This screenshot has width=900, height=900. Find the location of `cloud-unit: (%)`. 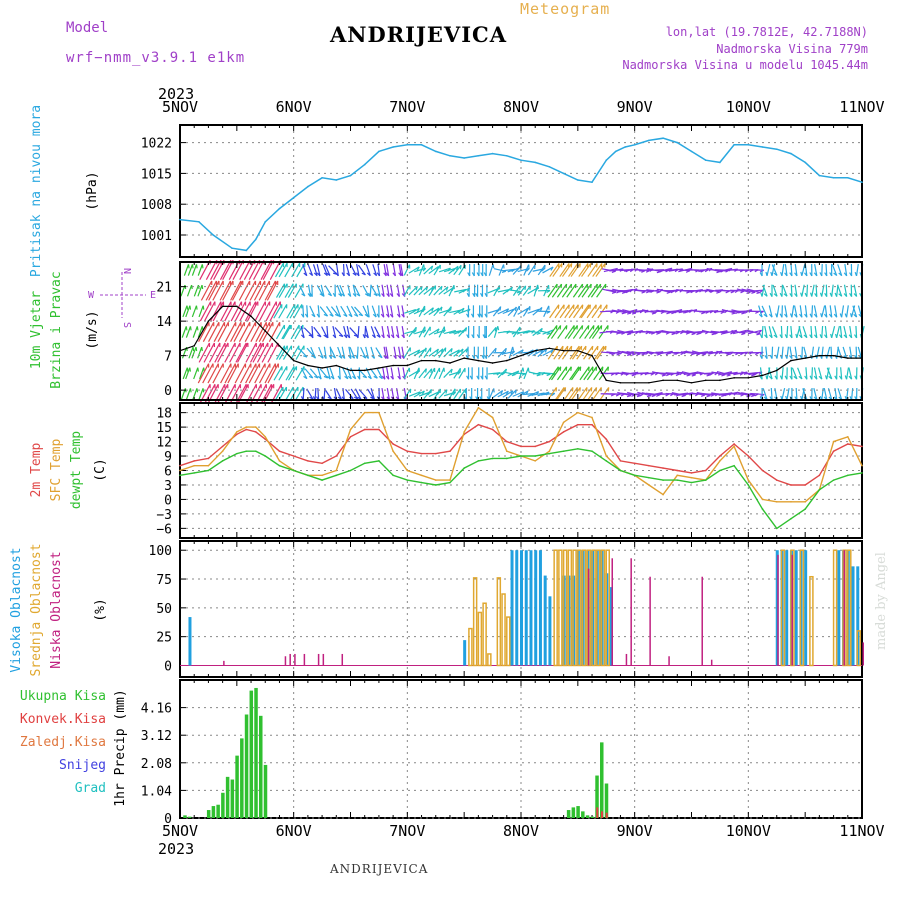

cloud-unit: (%) is located at coordinates (100, 609).